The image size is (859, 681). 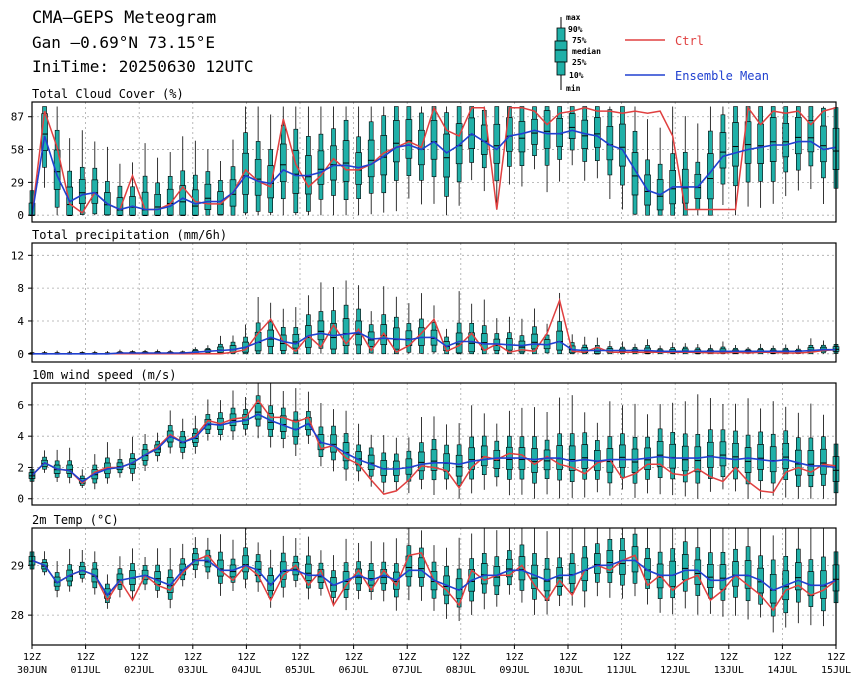 I want to click on legend-mean-label: Ensemble Mean, so click(x=722, y=76).